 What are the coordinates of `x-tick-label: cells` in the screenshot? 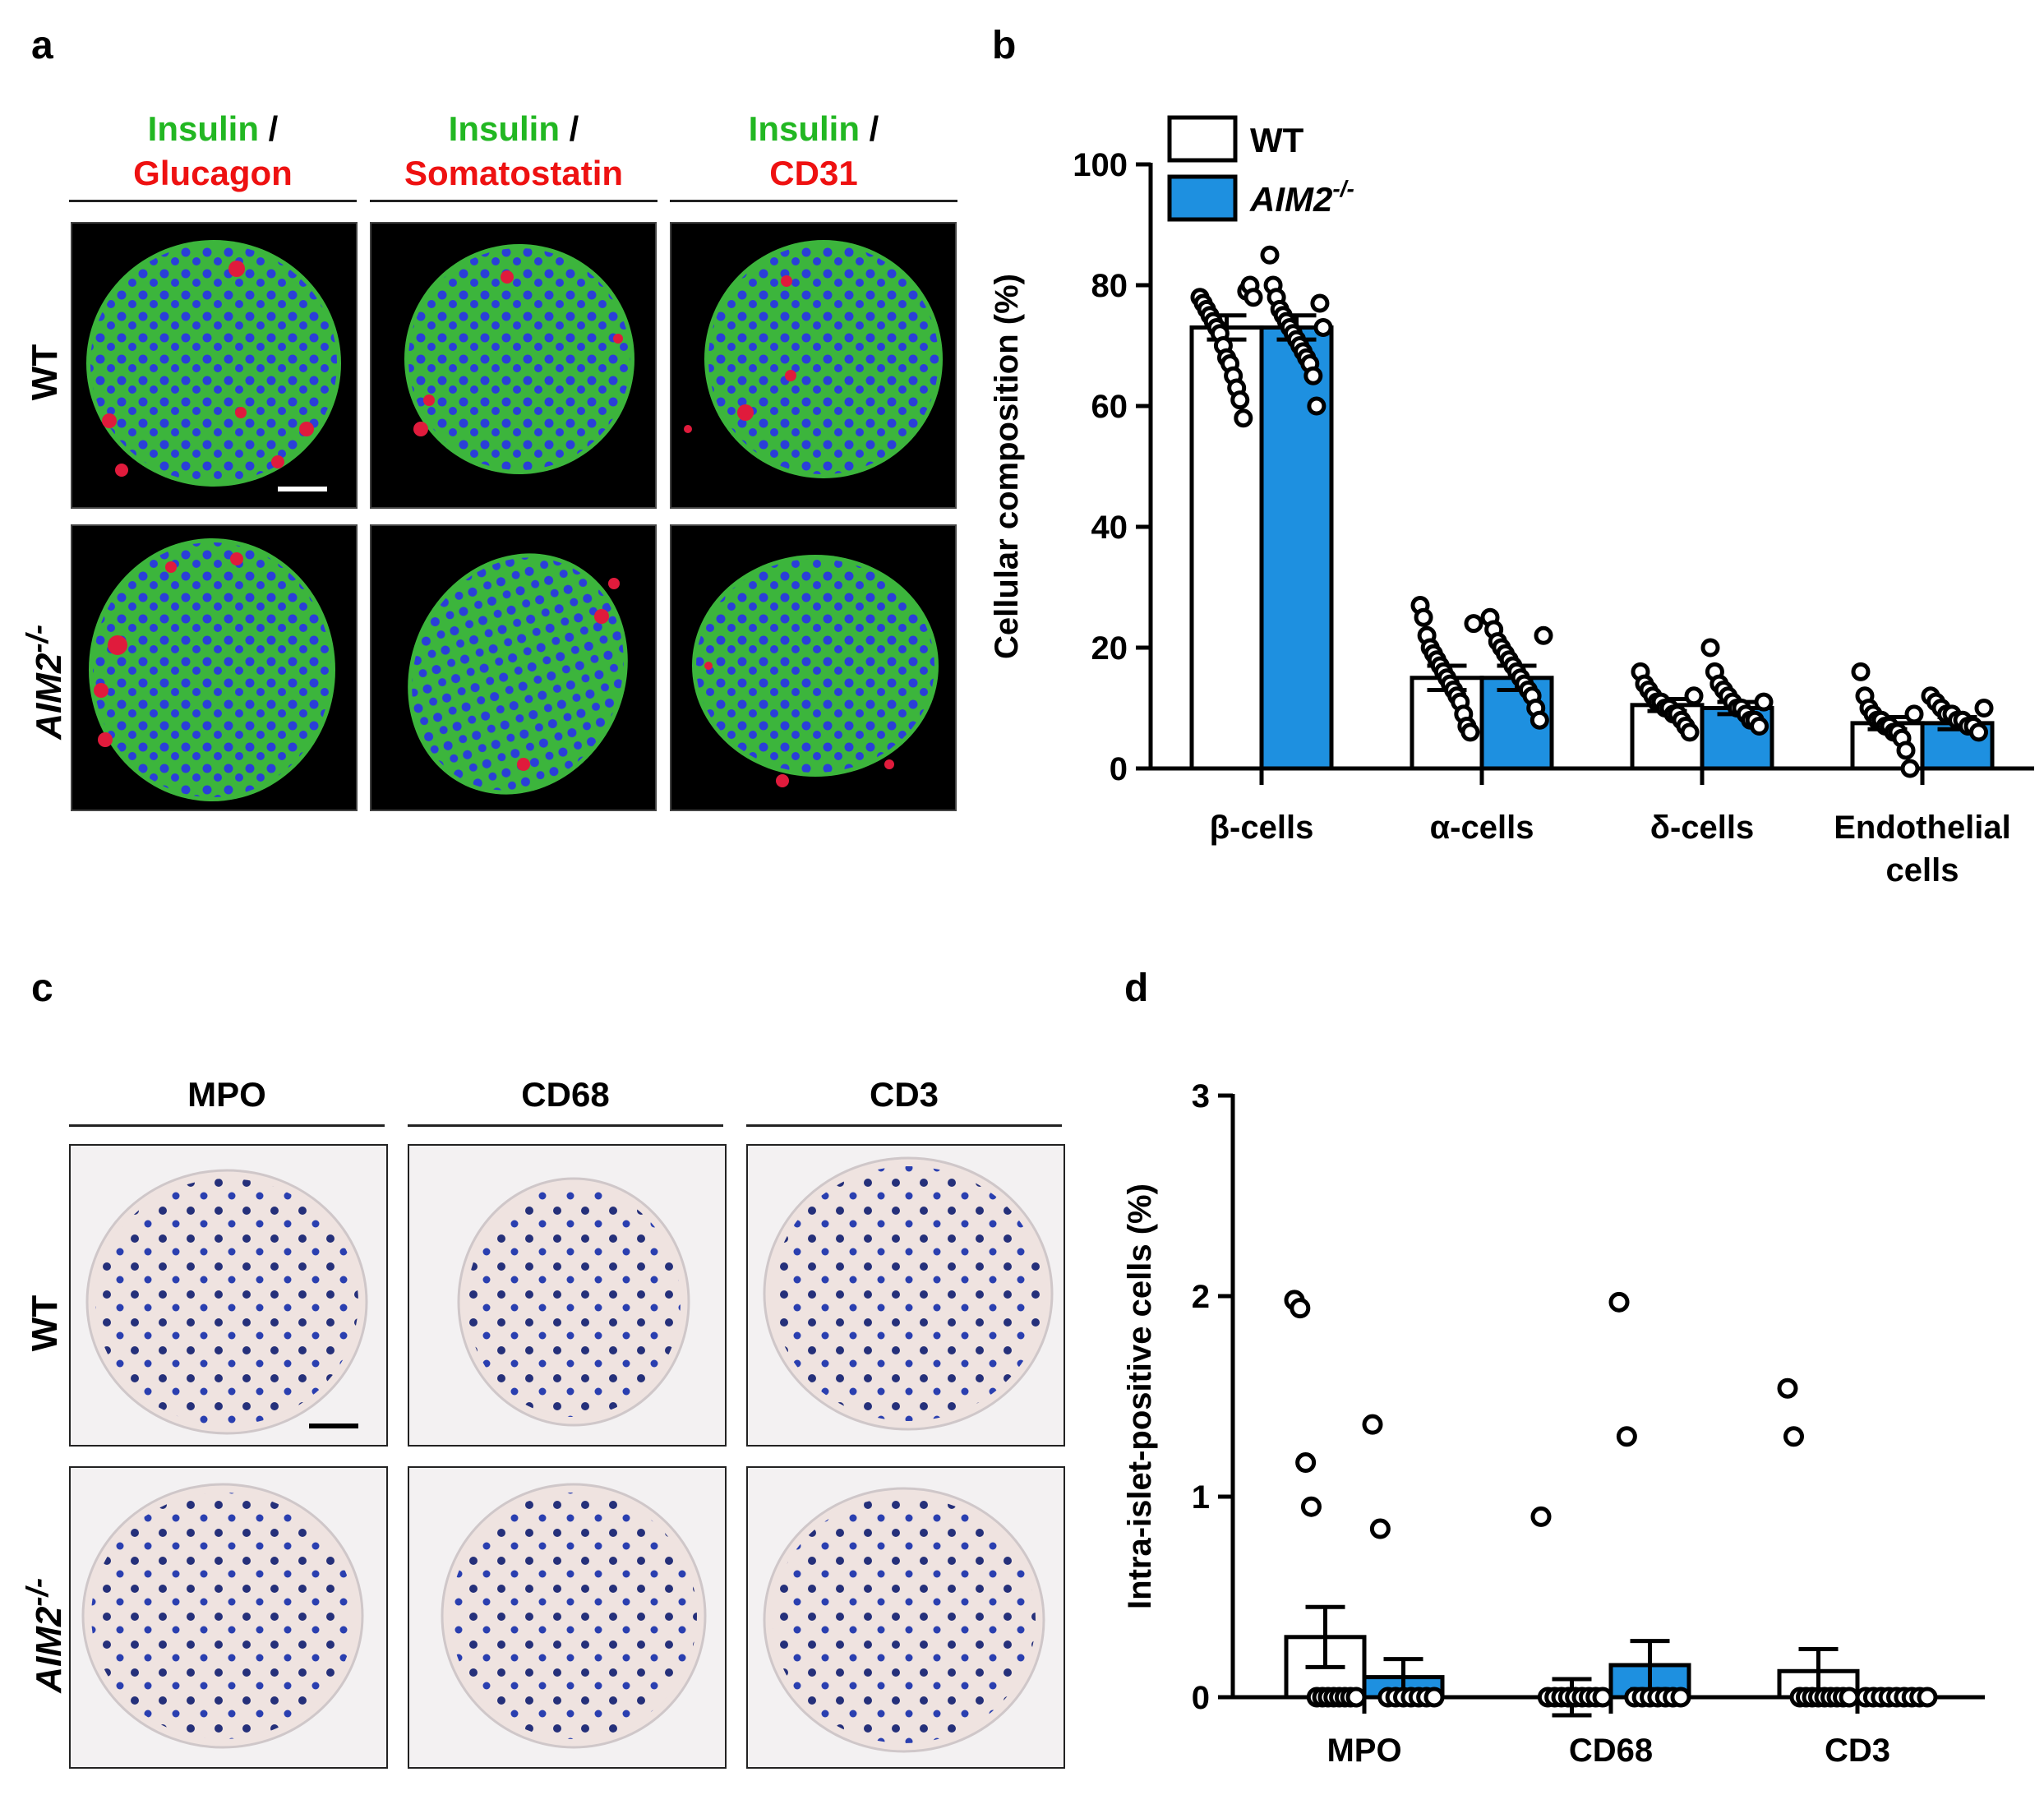 It's located at (1923, 870).